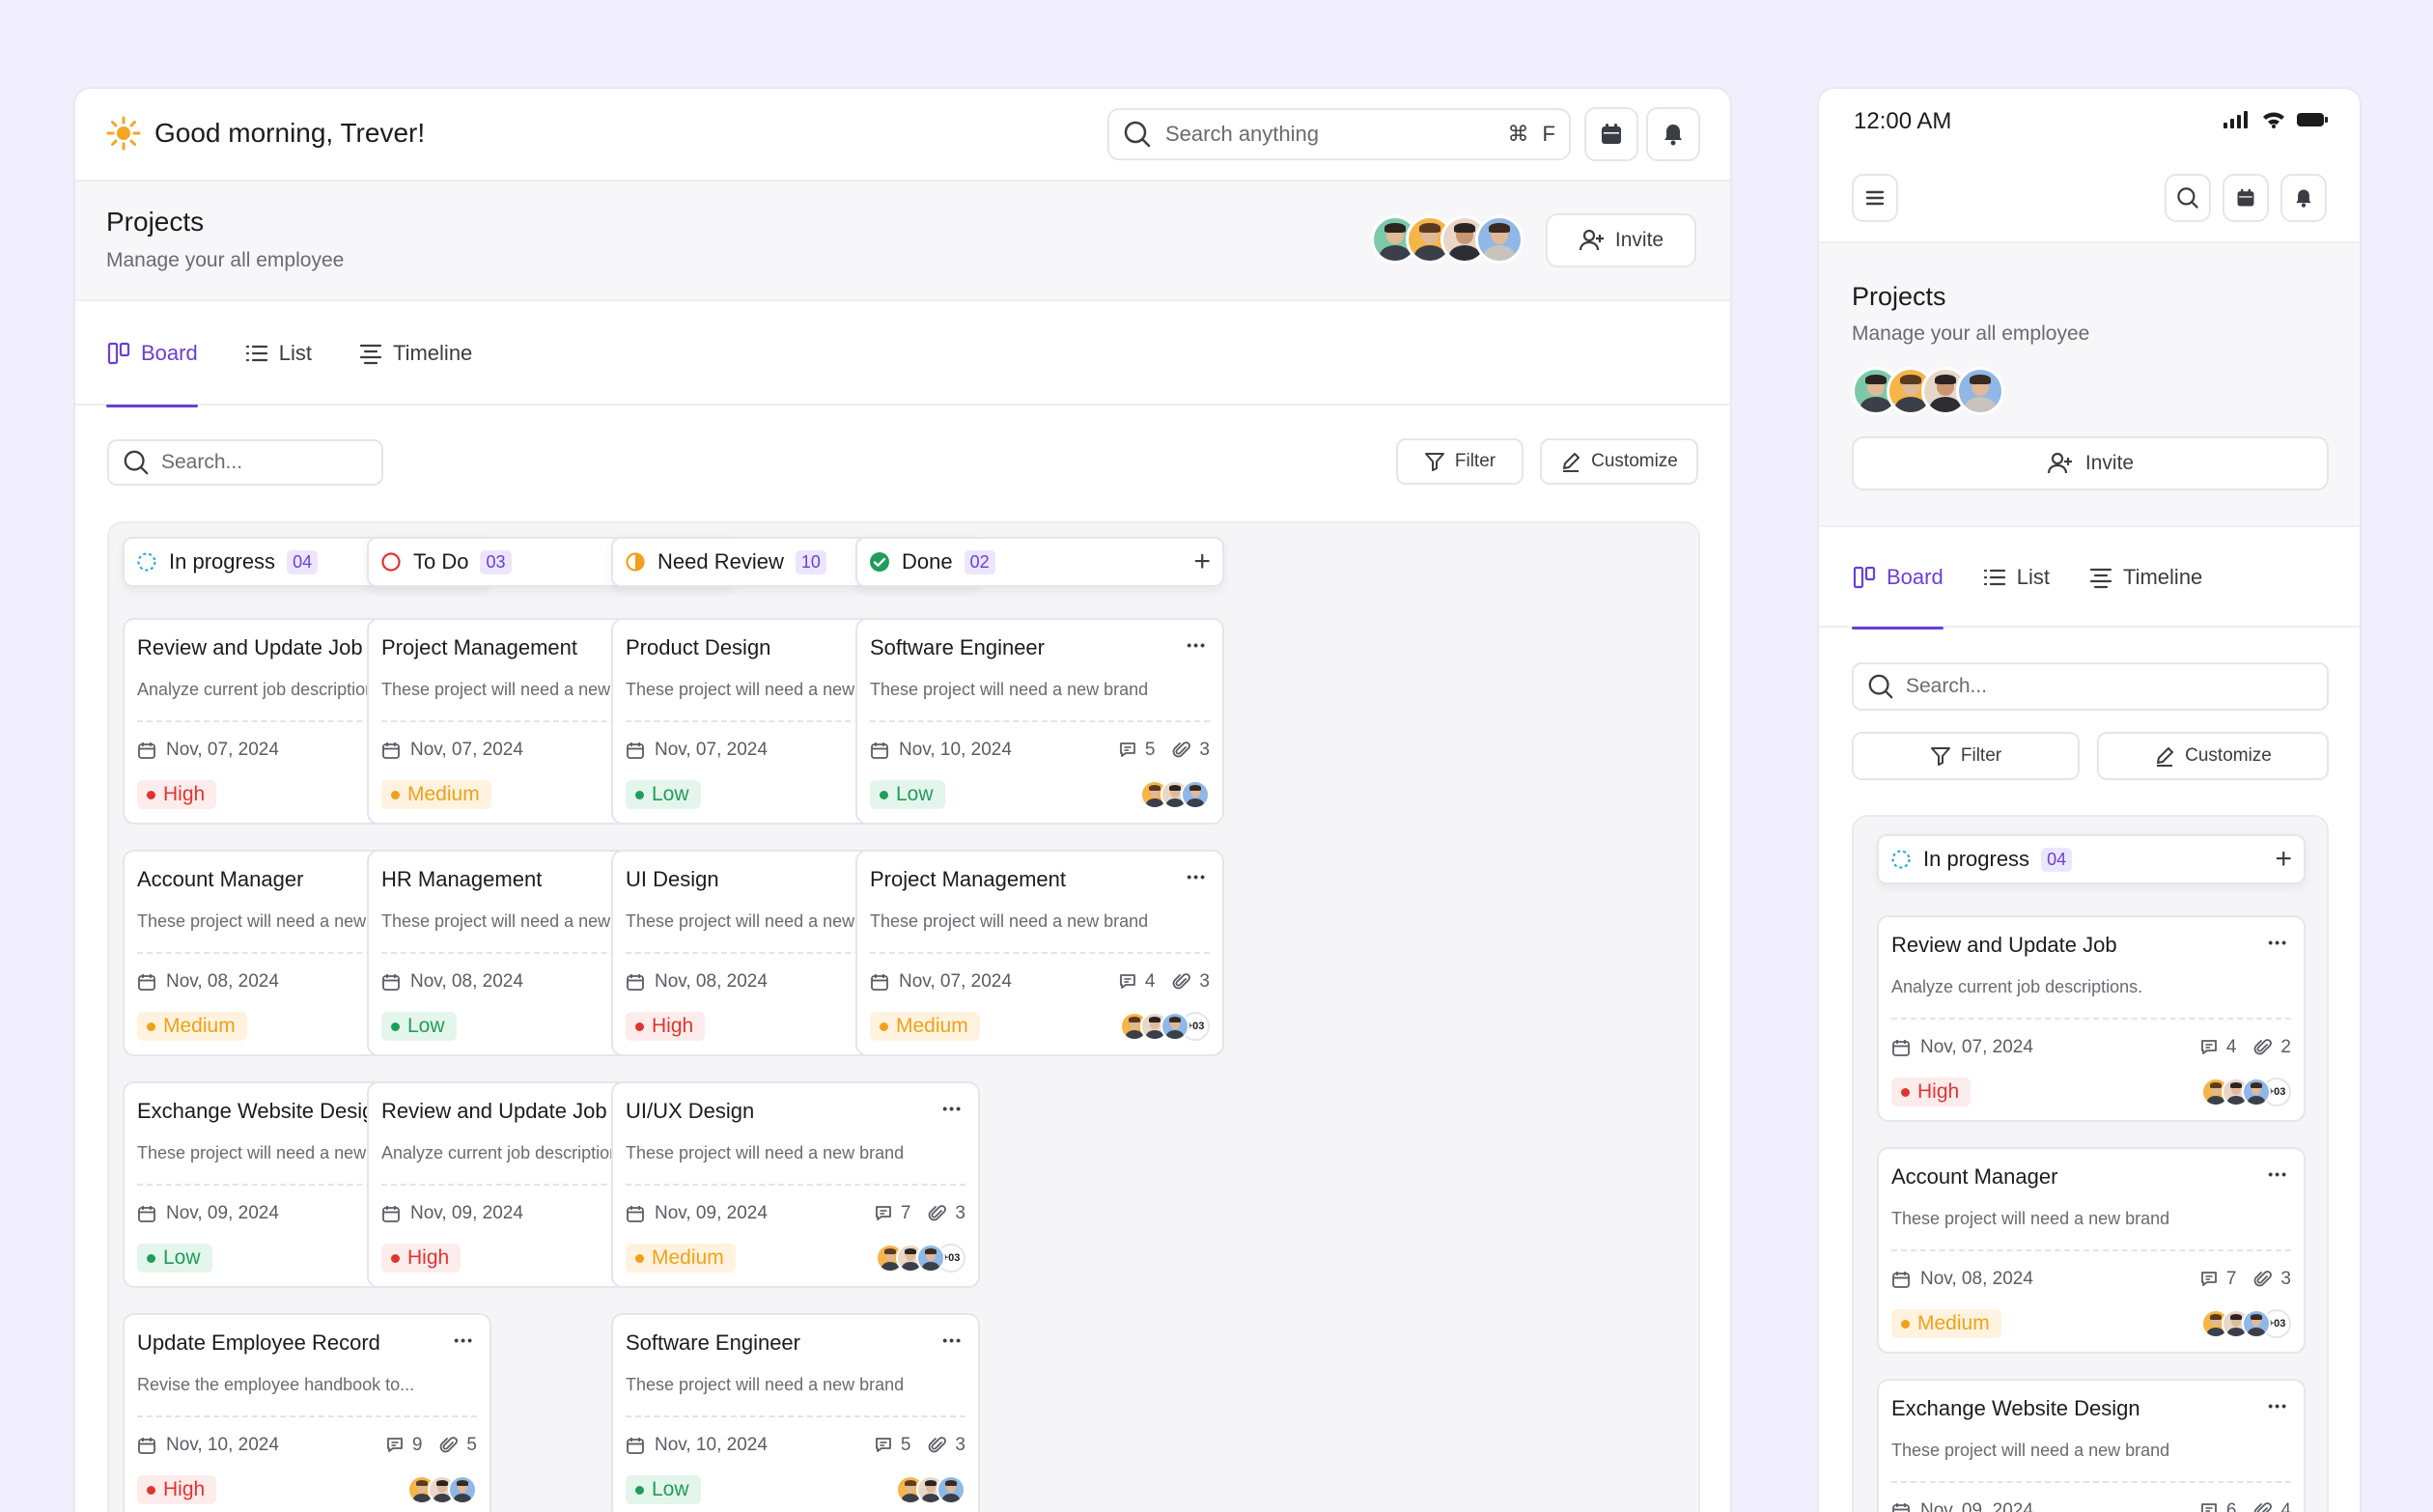 The width and height of the screenshot is (2433, 1512). What do you see at coordinates (2213, 756) in the screenshot?
I see `mobile-customize-button: Customize` at bounding box center [2213, 756].